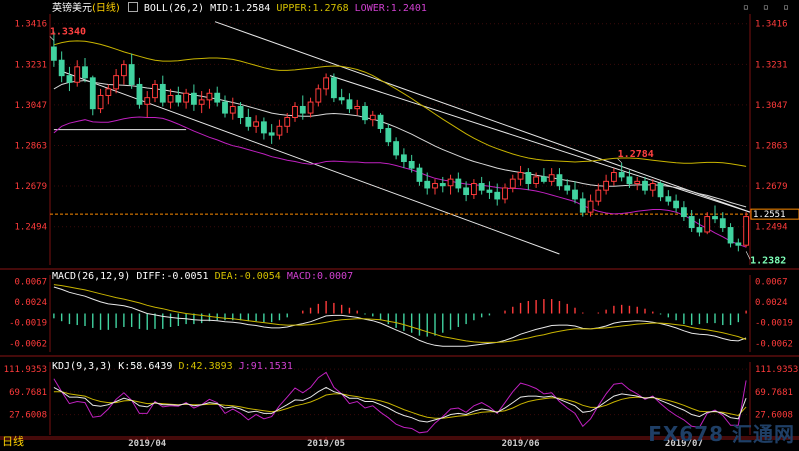 This screenshot has height=451, width=799. I want to click on kdj-d-line, so click(400, 405).